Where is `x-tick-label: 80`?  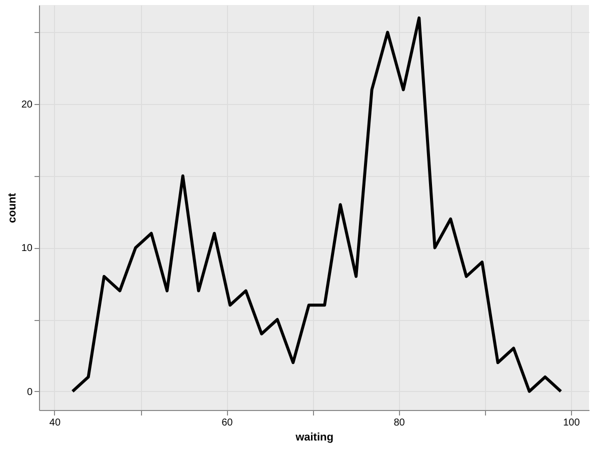
x-tick-label: 80 is located at coordinates (400, 423).